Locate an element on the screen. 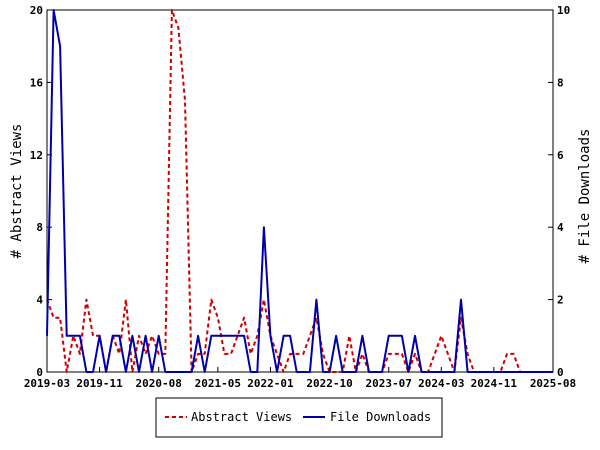 This screenshot has width=600, height=450. left-axis: 0 4 8 12 16 20 is located at coordinates (41, 191).